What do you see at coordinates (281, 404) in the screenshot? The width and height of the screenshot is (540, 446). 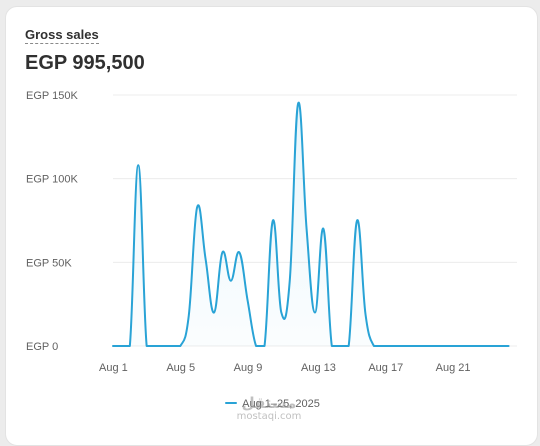 I see `legend-label: Aug 1–25, 2025` at bounding box center [281, 404].